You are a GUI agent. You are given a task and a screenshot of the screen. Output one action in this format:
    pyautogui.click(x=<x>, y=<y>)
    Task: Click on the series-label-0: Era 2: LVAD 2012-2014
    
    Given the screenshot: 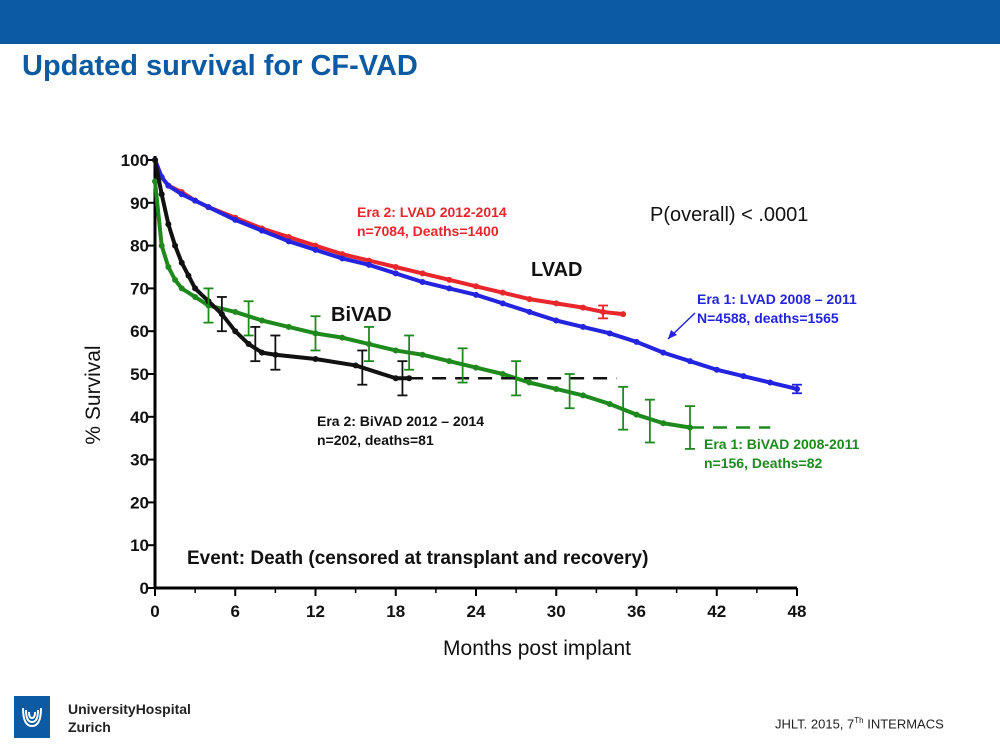 What is the action you would take?
    pyautogui.click(x=432, y=212)
    